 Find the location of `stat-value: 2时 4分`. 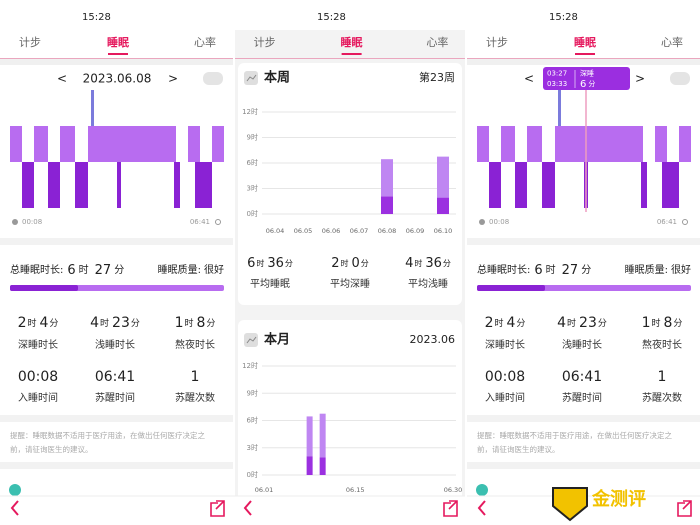

stat-value: 2时 4分 is located at coordinates (505, 323).